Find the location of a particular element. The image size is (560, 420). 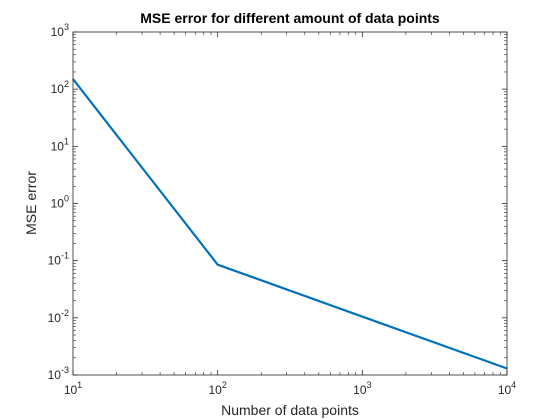

y-tick-labels: 10⁻³ 10⁻² 10⁻¹ 10⁰ 10¹ 10² 10³ is located at coordinates (58, 202).